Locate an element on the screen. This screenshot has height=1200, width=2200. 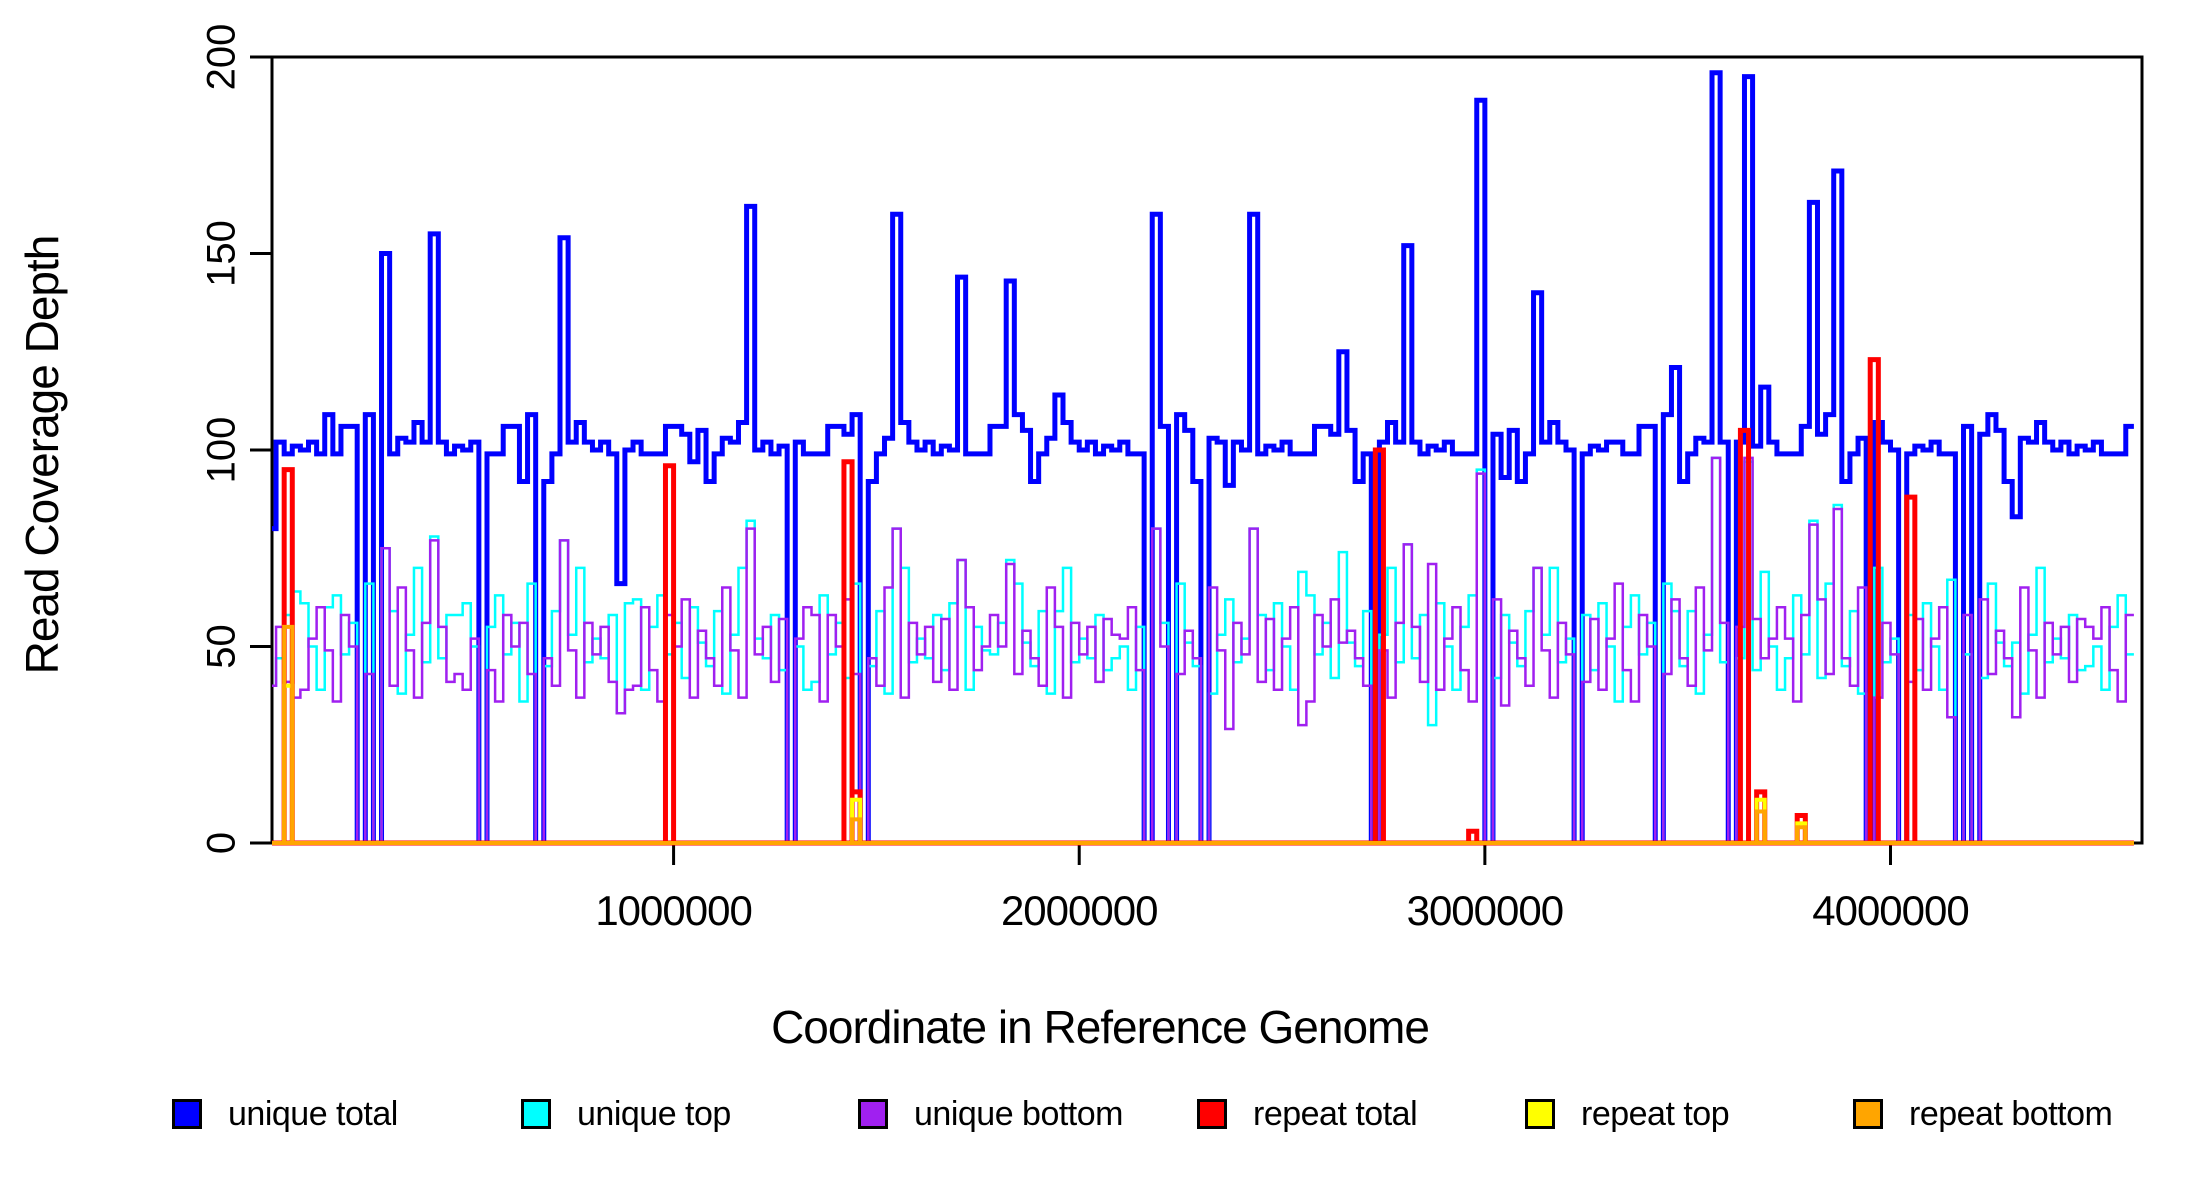
y-tick-label: 200 is located at coordinates (222, 57).